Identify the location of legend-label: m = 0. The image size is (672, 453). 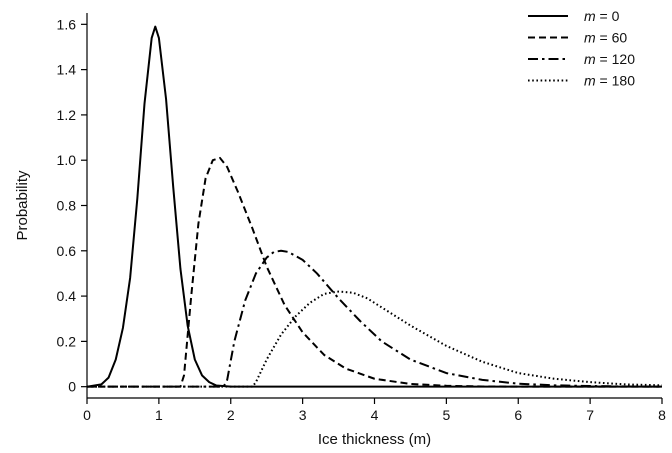
(602, 16).